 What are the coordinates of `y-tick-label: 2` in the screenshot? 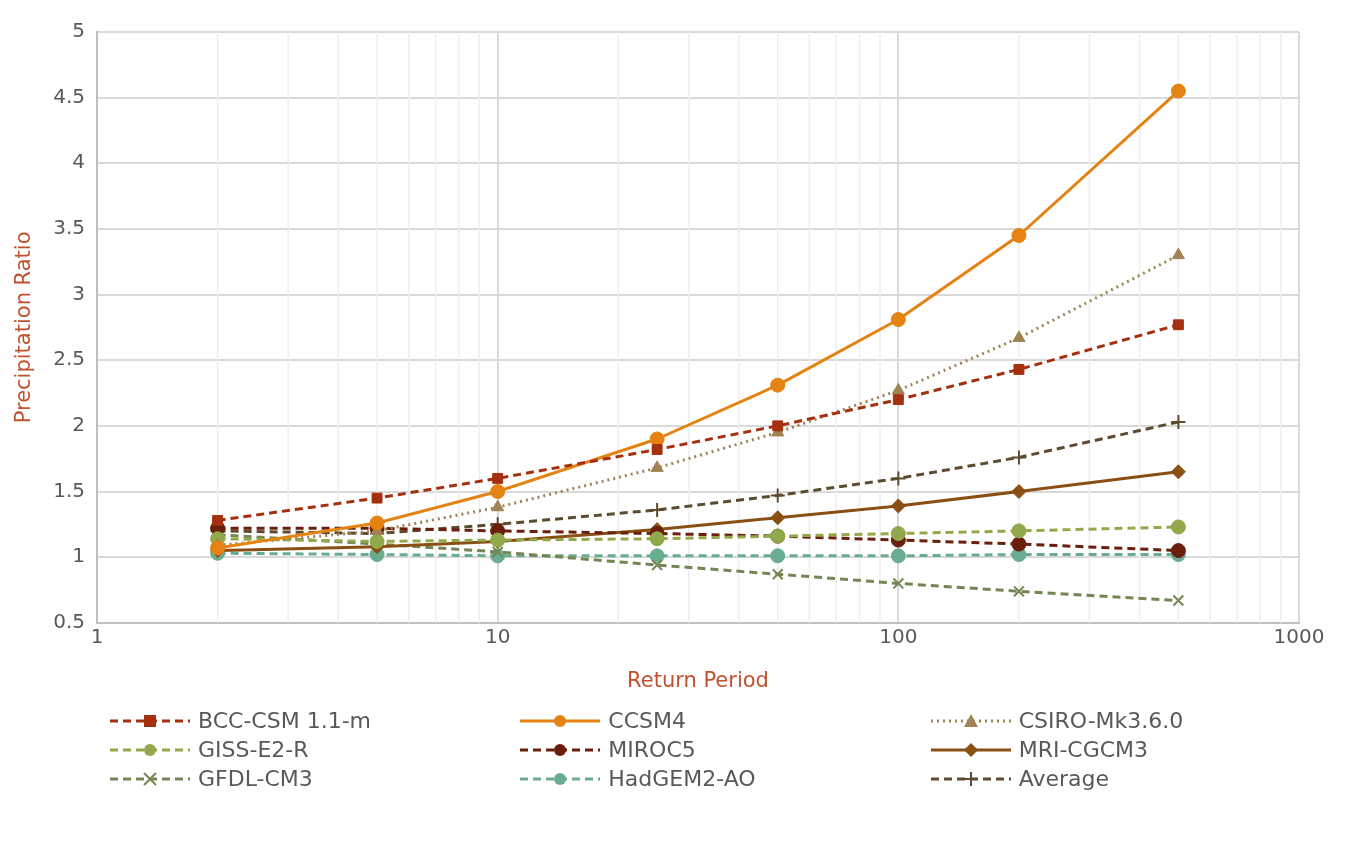 It's located at (79, 424).